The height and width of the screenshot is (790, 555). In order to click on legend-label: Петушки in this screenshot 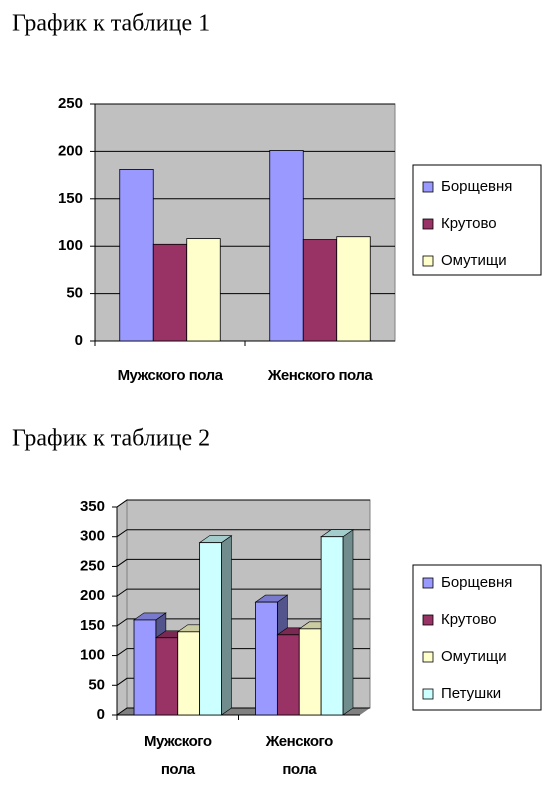, I will do `click(471, 693)`.